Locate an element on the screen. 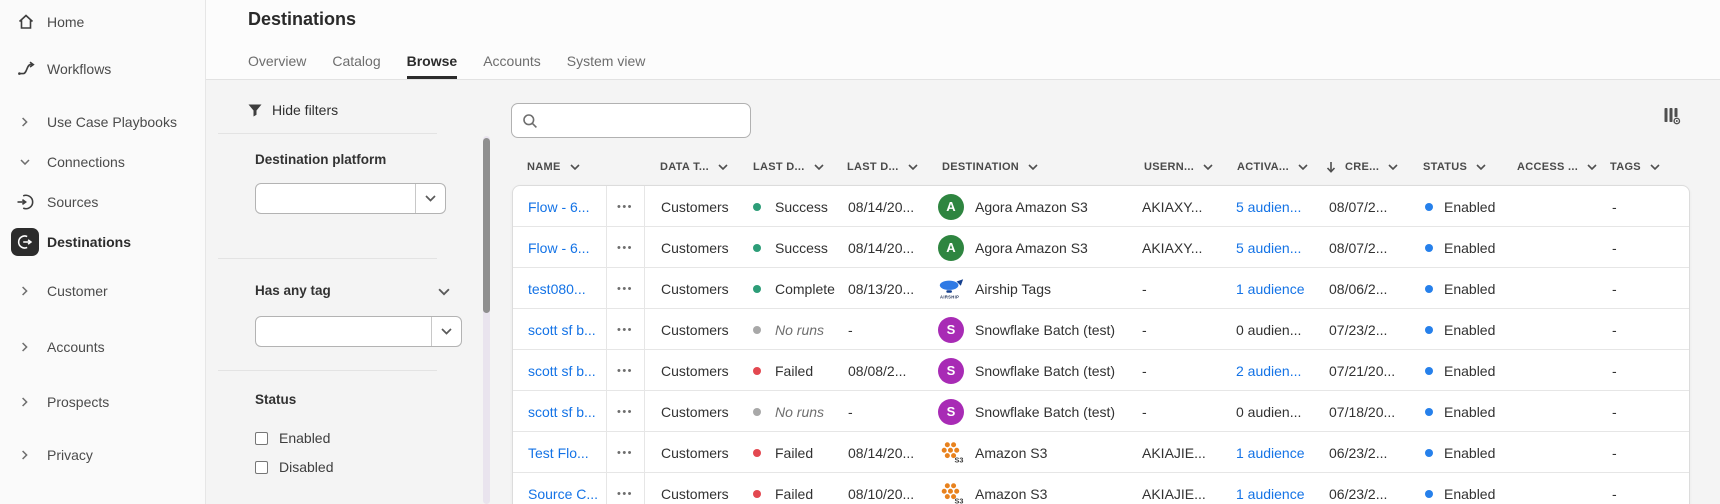 The width and height of the screenshot is (1720, 504). tab-catalog: Catalog is located at coordinates (356, 61).